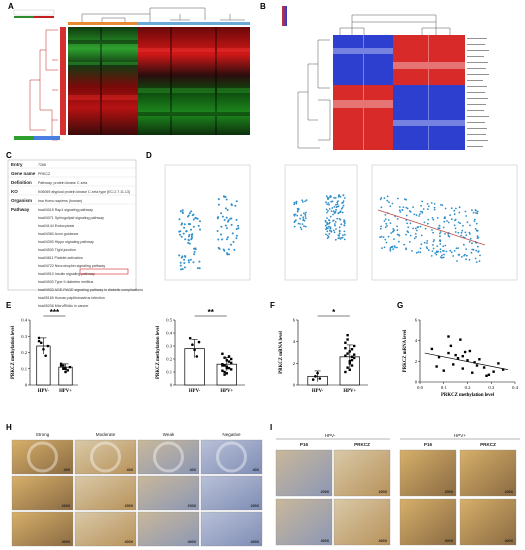 The height and width of the screenshot is (550, 525). I want to click on magnification-label: 200X, so click(66, 506).